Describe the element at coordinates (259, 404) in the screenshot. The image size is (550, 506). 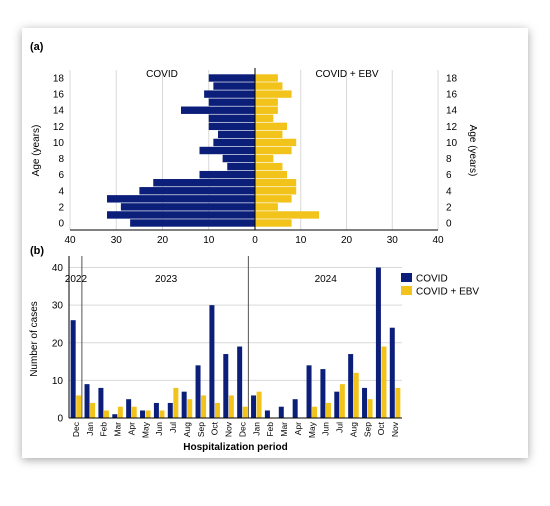
I see `bar-covid-ebv-jan` at that location.